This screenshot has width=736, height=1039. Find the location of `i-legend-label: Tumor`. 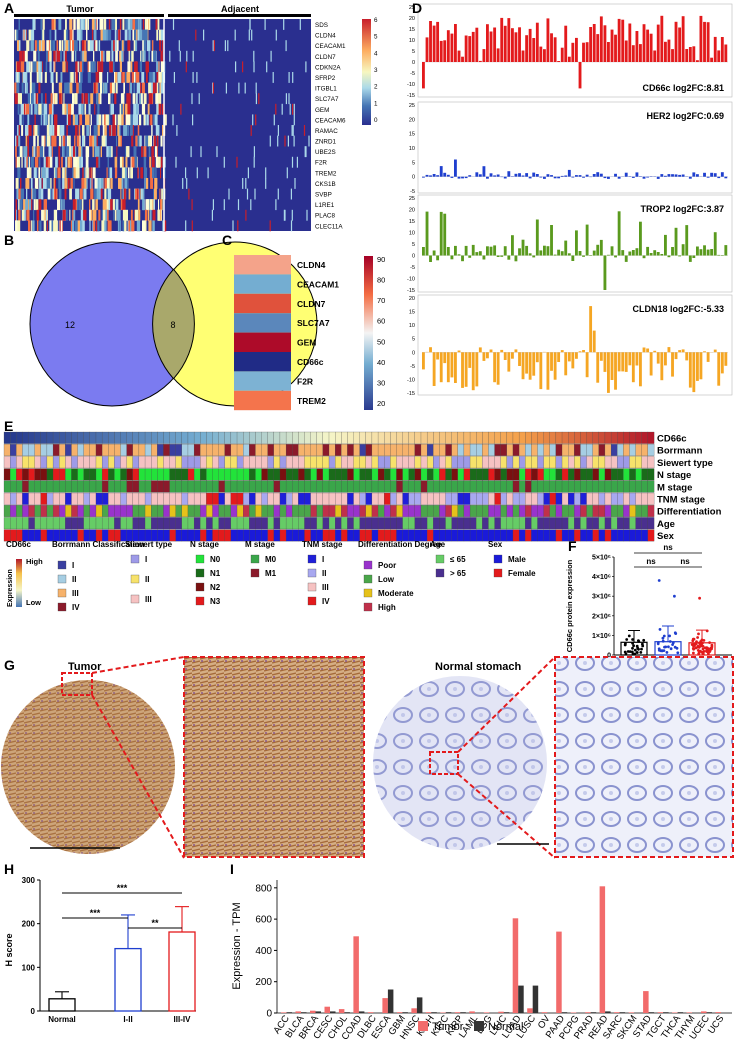

i-legend-label: Tumor is located at coordinates (448, 1027).